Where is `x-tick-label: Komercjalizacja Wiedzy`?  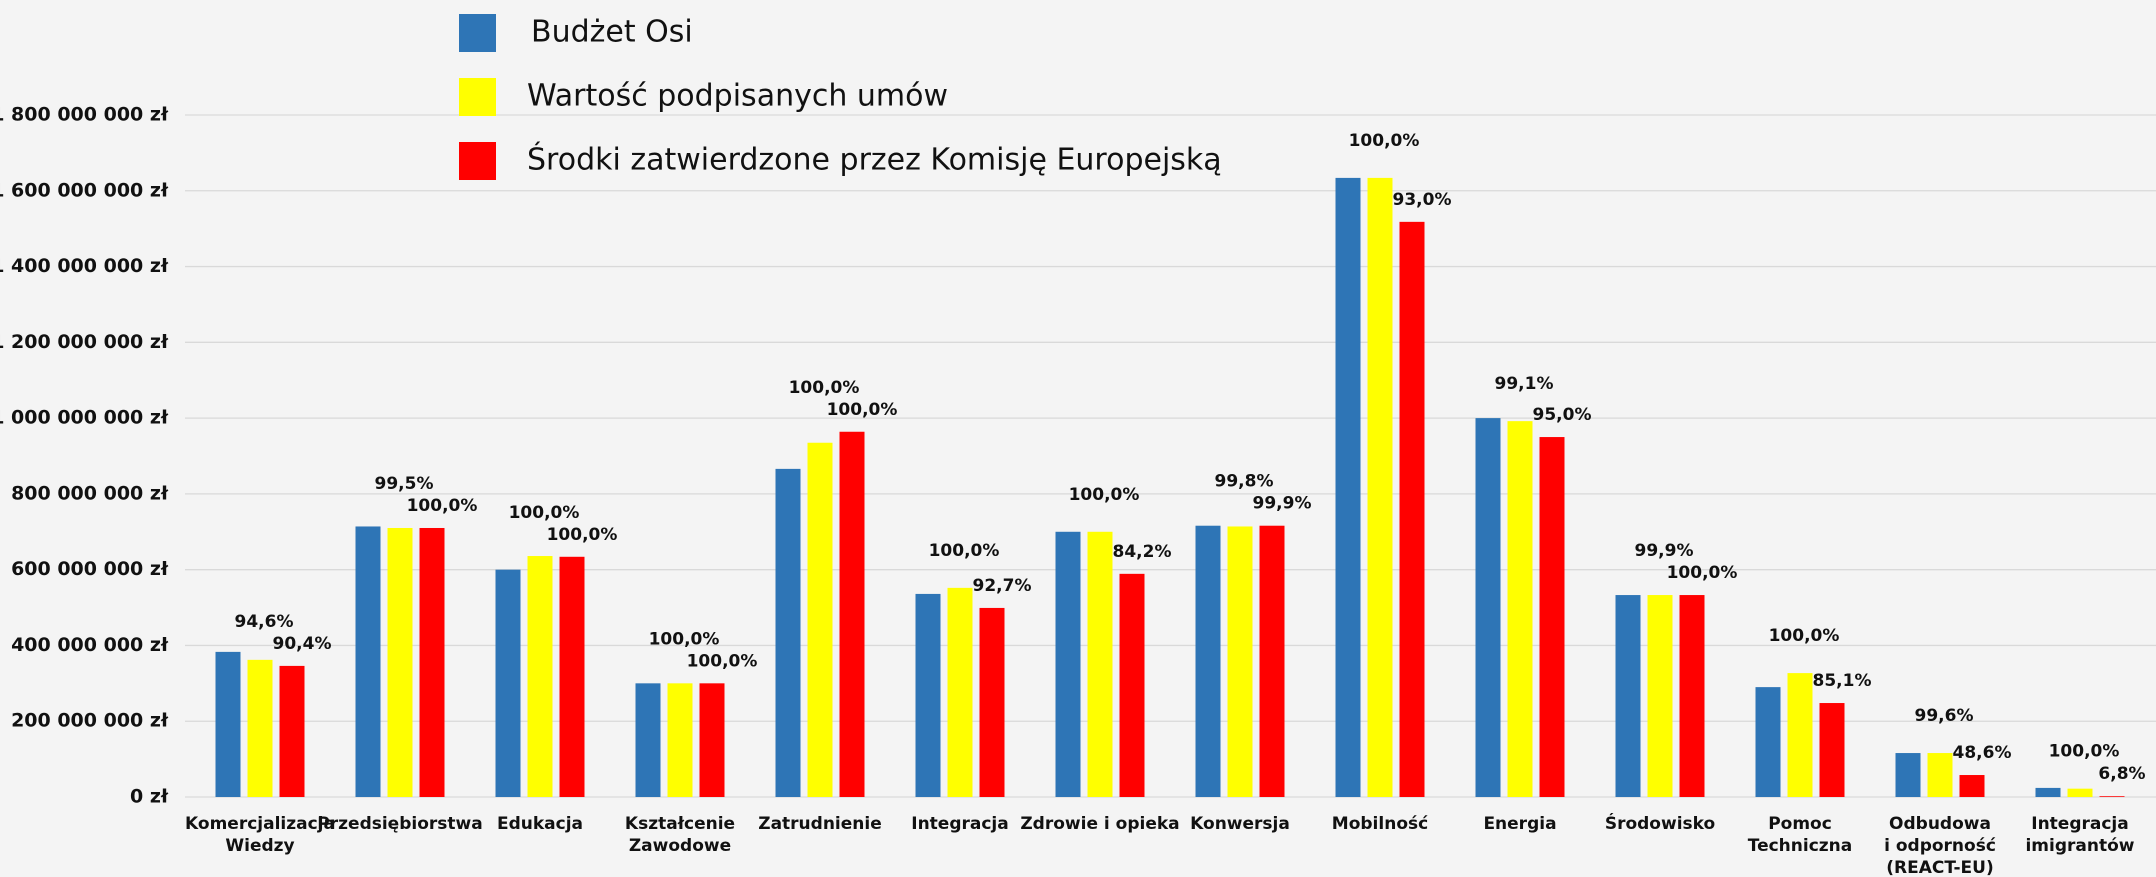 x-tick-label: Komercjalizacja Wiedzy is located at coordinates (260, 835).